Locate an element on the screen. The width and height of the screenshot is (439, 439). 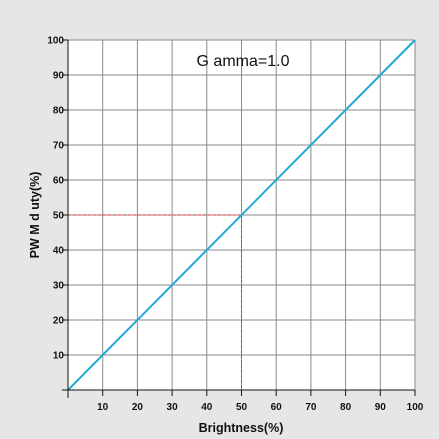
x-tick-label-90: 90 is located at coordinates (381, 407).